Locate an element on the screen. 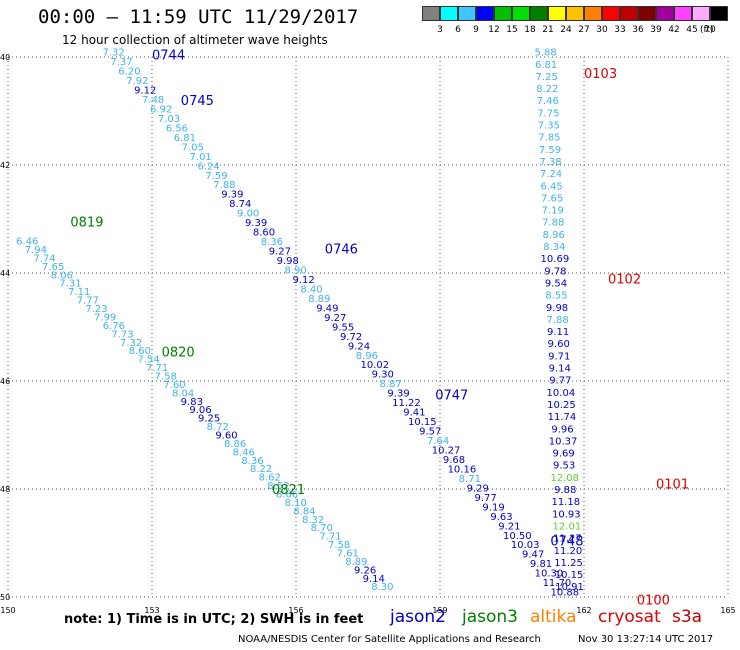 The height and width of the screenshot is (650, 740). lon-label: 150 is located at coordinates (7, 610).